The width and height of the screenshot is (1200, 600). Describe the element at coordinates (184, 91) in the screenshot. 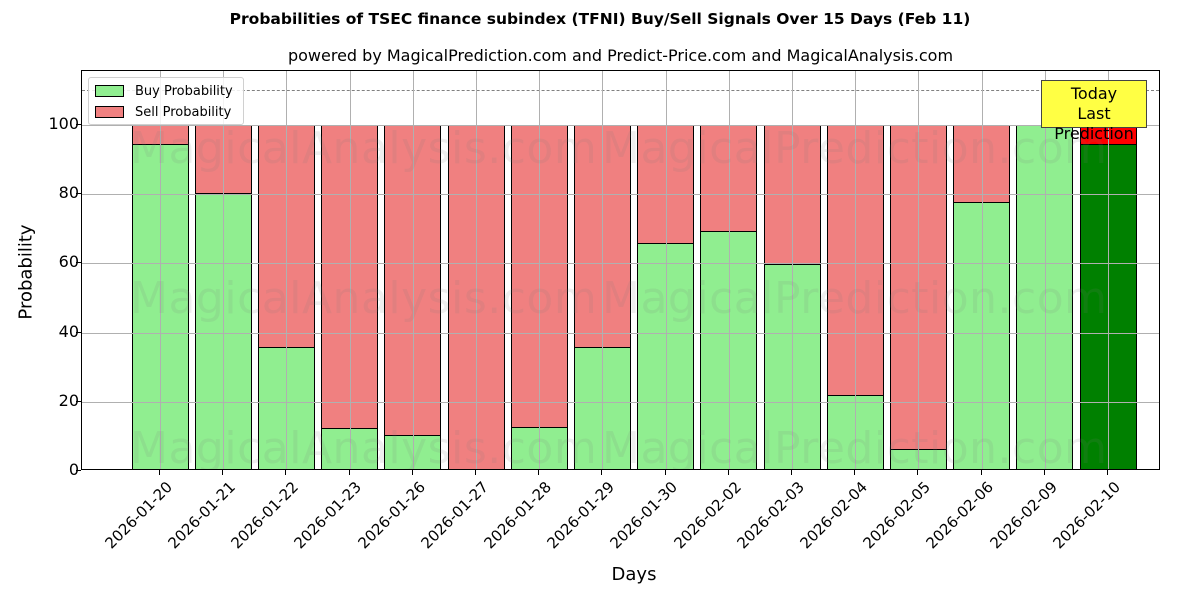

I see `legend-label-buy: Buy Probability` at that location.